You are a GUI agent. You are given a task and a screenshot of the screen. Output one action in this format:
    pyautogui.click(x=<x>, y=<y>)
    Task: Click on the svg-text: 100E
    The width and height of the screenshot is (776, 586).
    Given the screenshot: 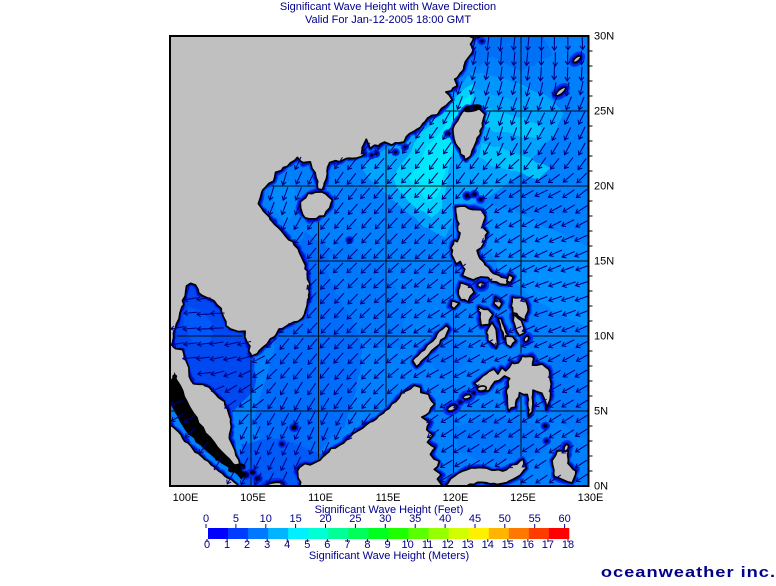 What is the action you would take?
    pyautogui.click(x=186, y=498)
    